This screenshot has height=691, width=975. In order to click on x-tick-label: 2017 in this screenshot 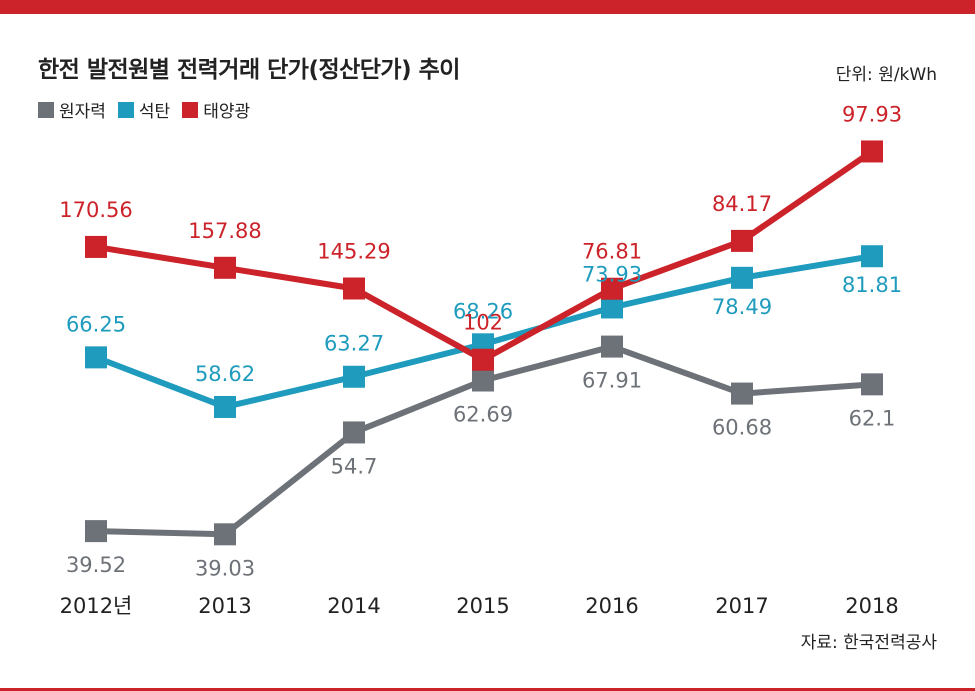, I will do `click(741, 606)`.